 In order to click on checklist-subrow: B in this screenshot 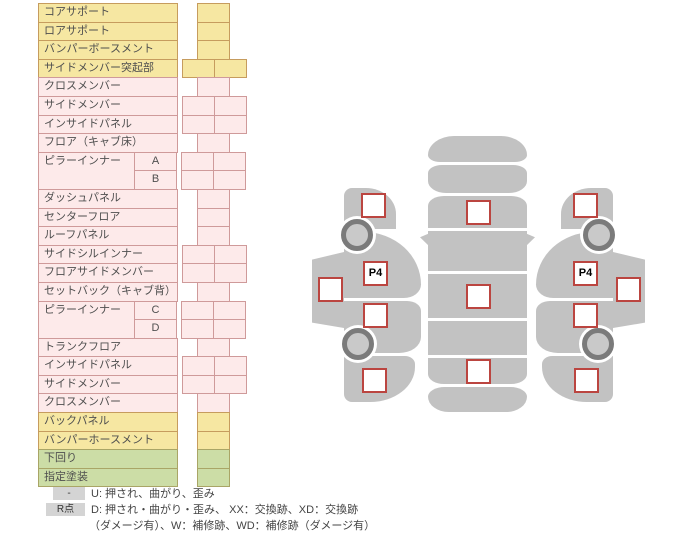, I will do `click(190, 180)`.